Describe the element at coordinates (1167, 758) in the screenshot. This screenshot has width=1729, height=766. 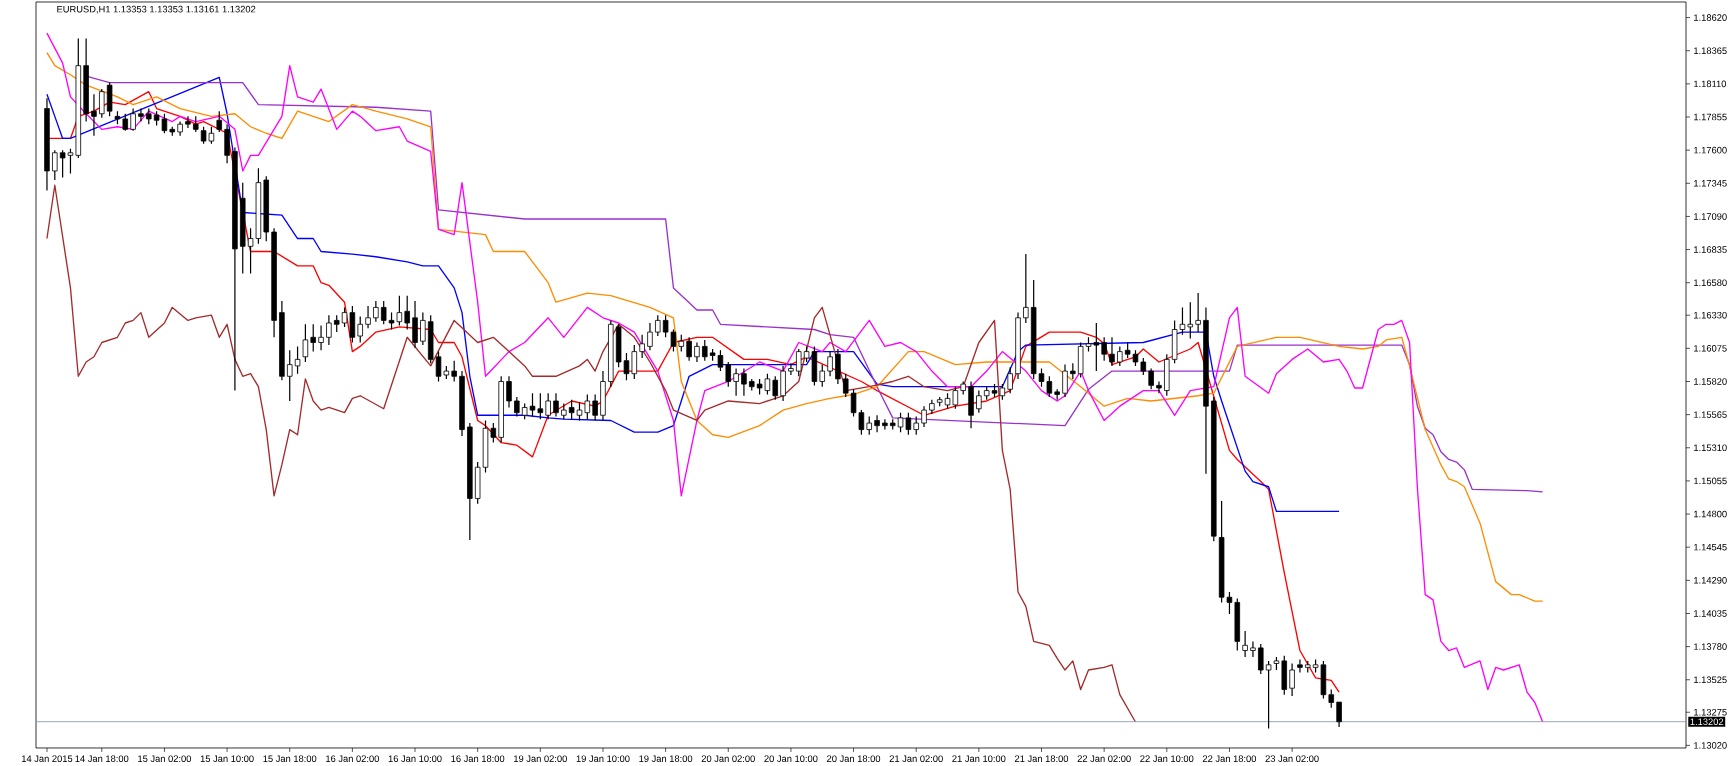
I see `x-tick-label: 22 Jan 10:00` at that location.